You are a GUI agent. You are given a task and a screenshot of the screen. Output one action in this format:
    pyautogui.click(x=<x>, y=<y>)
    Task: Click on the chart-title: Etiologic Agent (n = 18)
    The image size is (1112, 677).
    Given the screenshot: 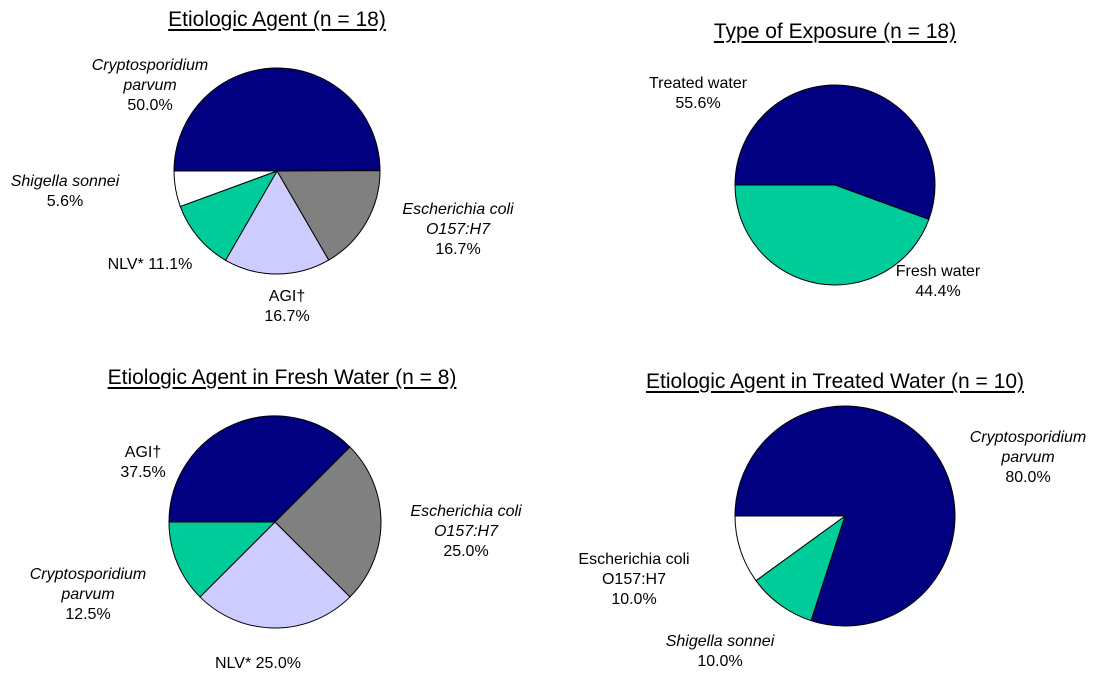 What is the action you would take?
    pyautogui.click(x=277, y=19)
    